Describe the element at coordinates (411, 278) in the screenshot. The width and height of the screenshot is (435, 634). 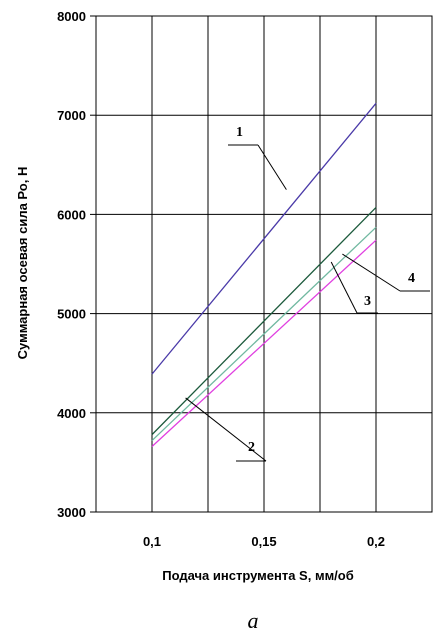
I see `callout-label-4: 4` at that location.